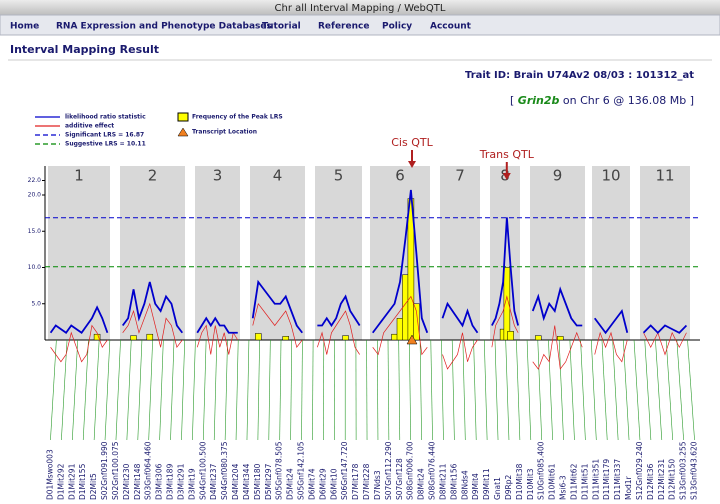 The image size is (720, 504). What do you see at coordinates (105, 144) in the screenshot?
I see `legend-label: Suggestive LRS = 10.11` at bounding box center [105, 144].